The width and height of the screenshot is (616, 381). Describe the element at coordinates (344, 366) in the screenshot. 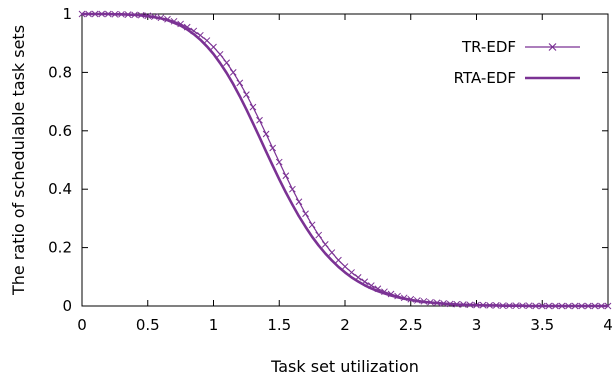

I see `x-axis-label: Task set utilization` at that location.